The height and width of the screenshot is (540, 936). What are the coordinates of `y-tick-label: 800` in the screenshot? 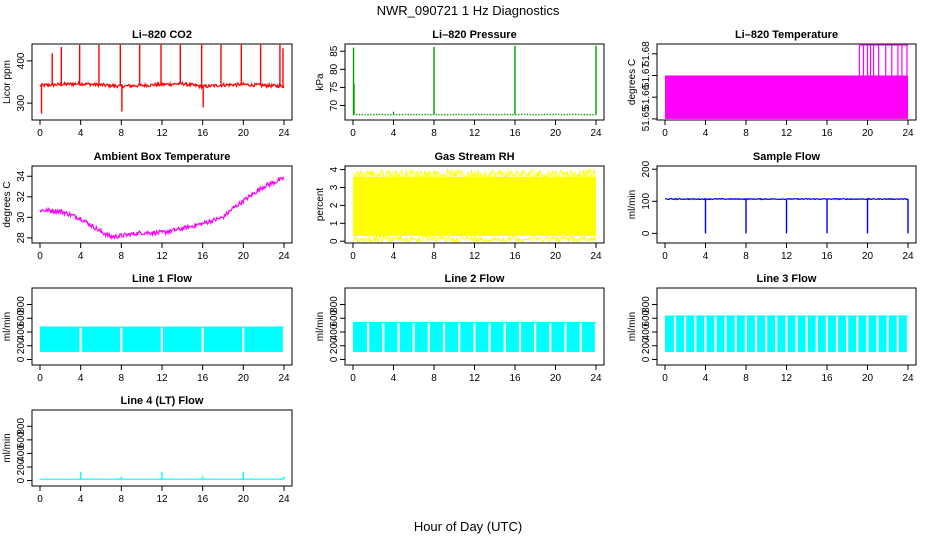 It's located at (21, 426).